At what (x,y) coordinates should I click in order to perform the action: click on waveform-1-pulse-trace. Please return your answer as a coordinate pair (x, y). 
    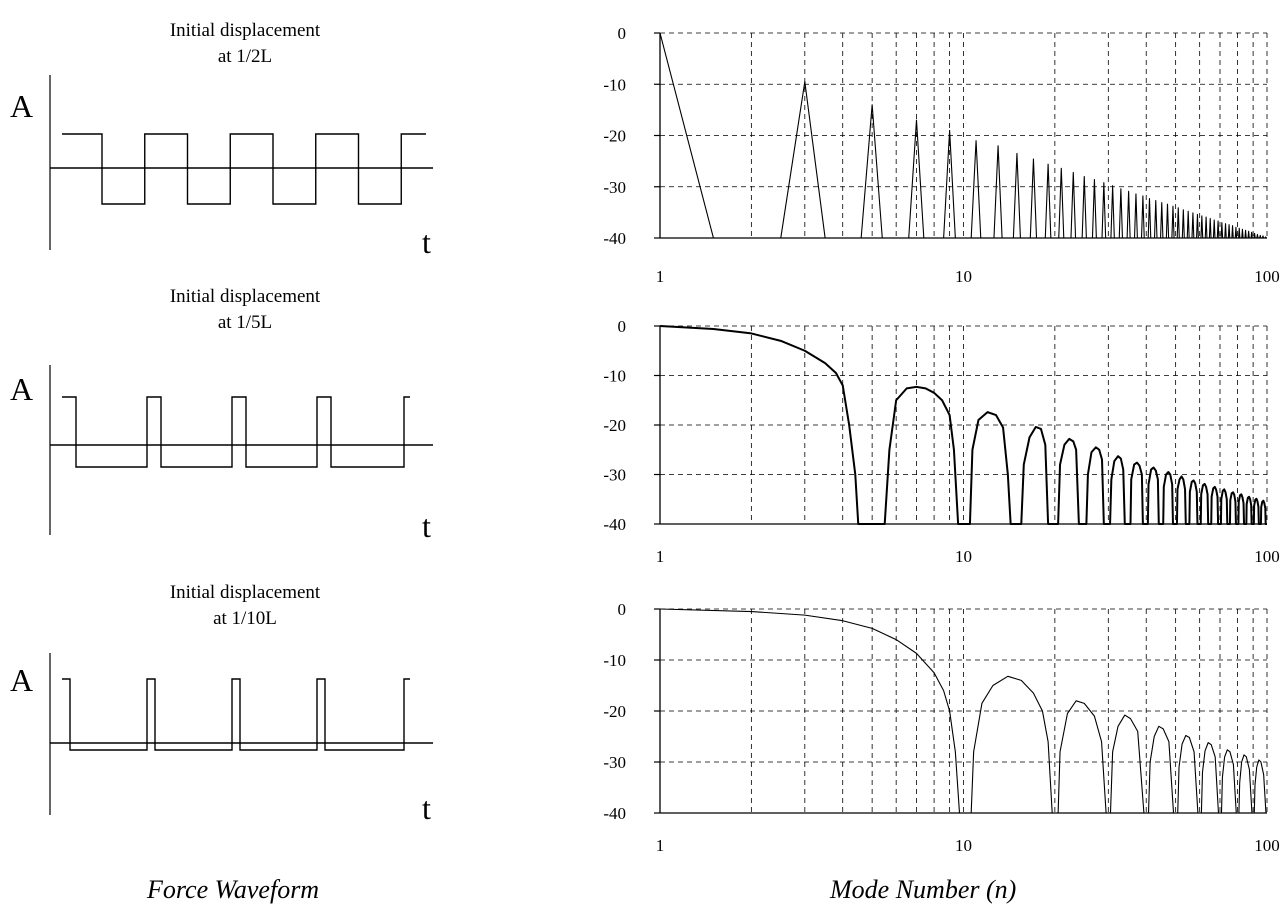
    Looking at the image, I should click on (244, 169).